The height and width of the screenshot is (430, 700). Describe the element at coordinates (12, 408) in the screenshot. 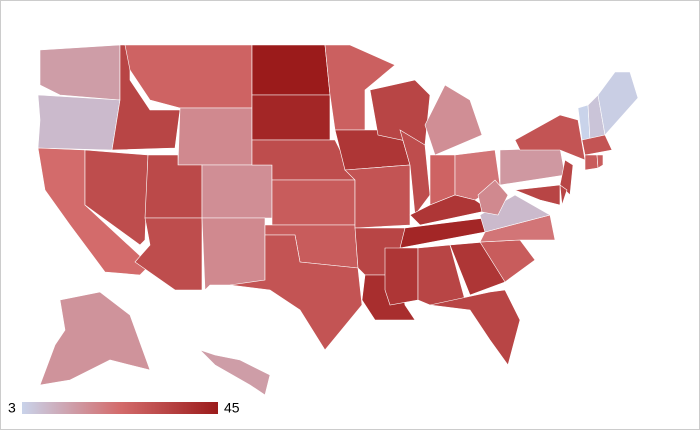

I see `scale-min-label: 3` at that location.